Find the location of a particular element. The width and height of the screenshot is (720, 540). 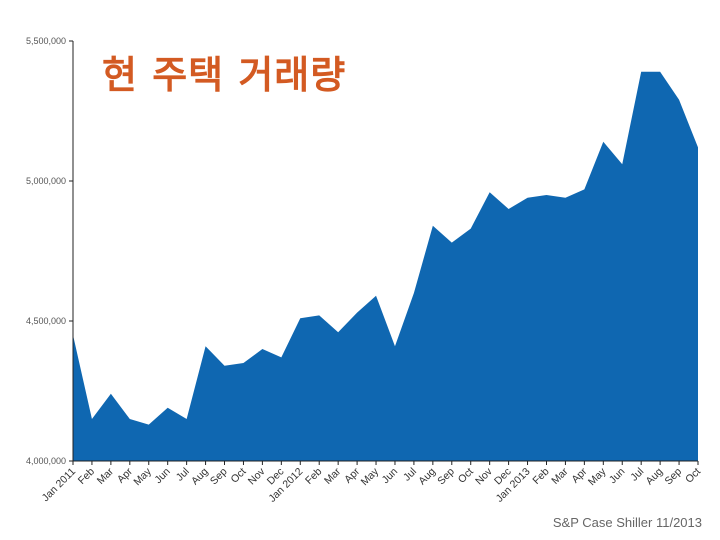

y-tick-label: 5,500,000 is located at coordinates (46, 41).